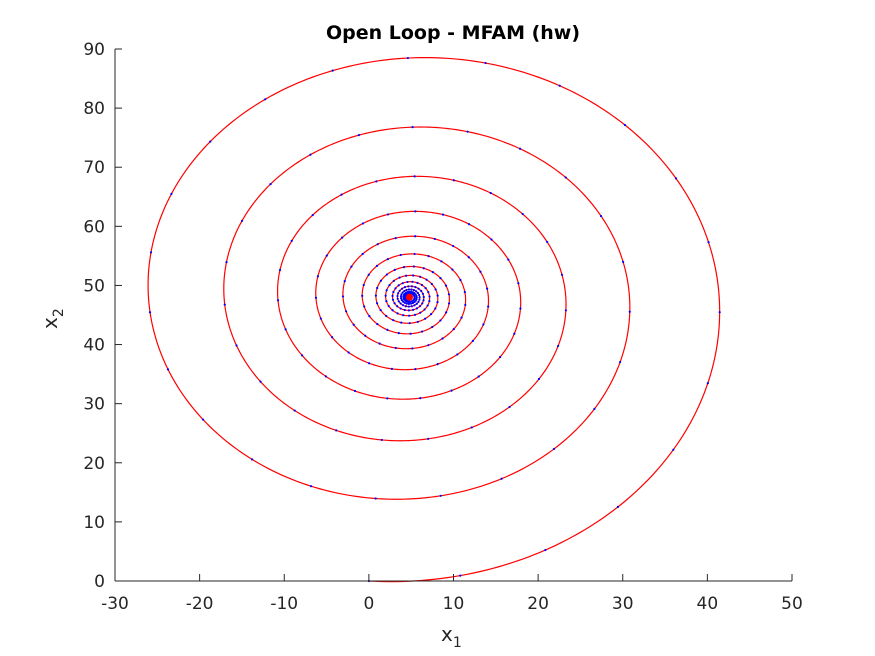  What do you see at coordinates (94, 50) in the screenshot?
I see `y-tick-label: 90` at bounding box center [94, 50].